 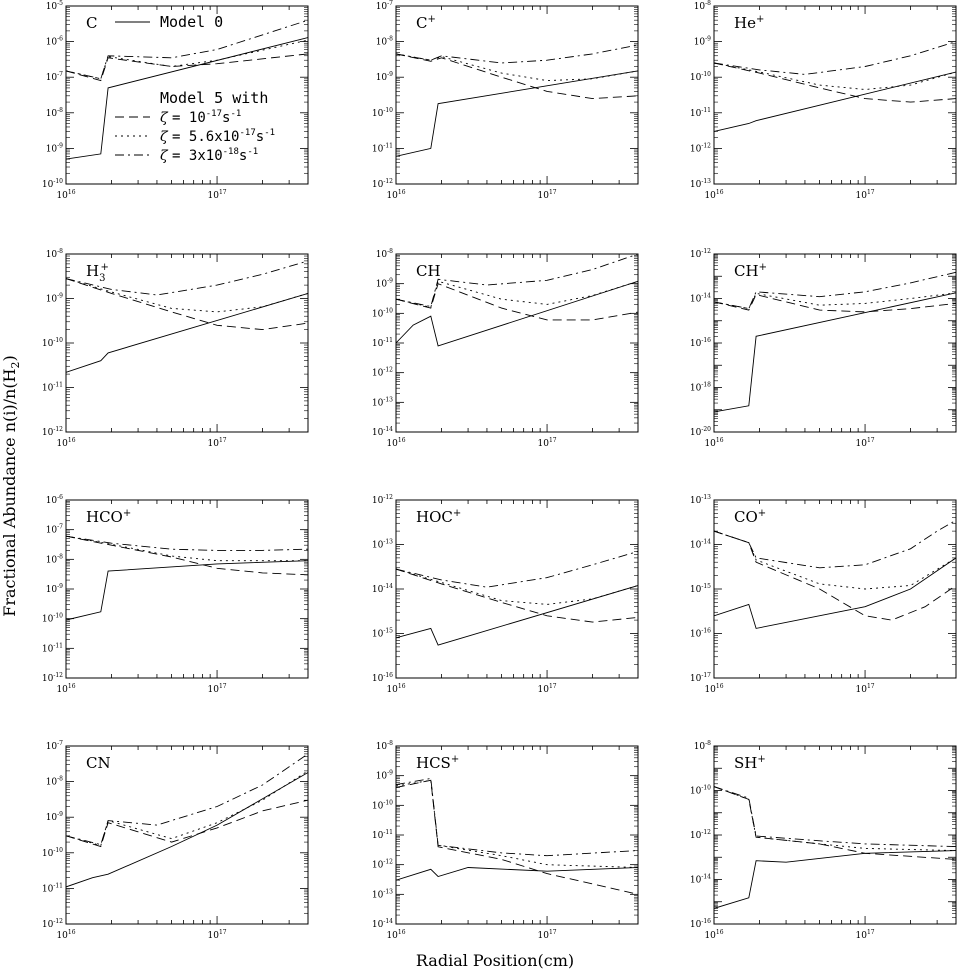 What do you see at coordinates (54, 6) in the screenshot?
I see `y-tick-label: 10⁻⁵` at bounding box center [54, 6].